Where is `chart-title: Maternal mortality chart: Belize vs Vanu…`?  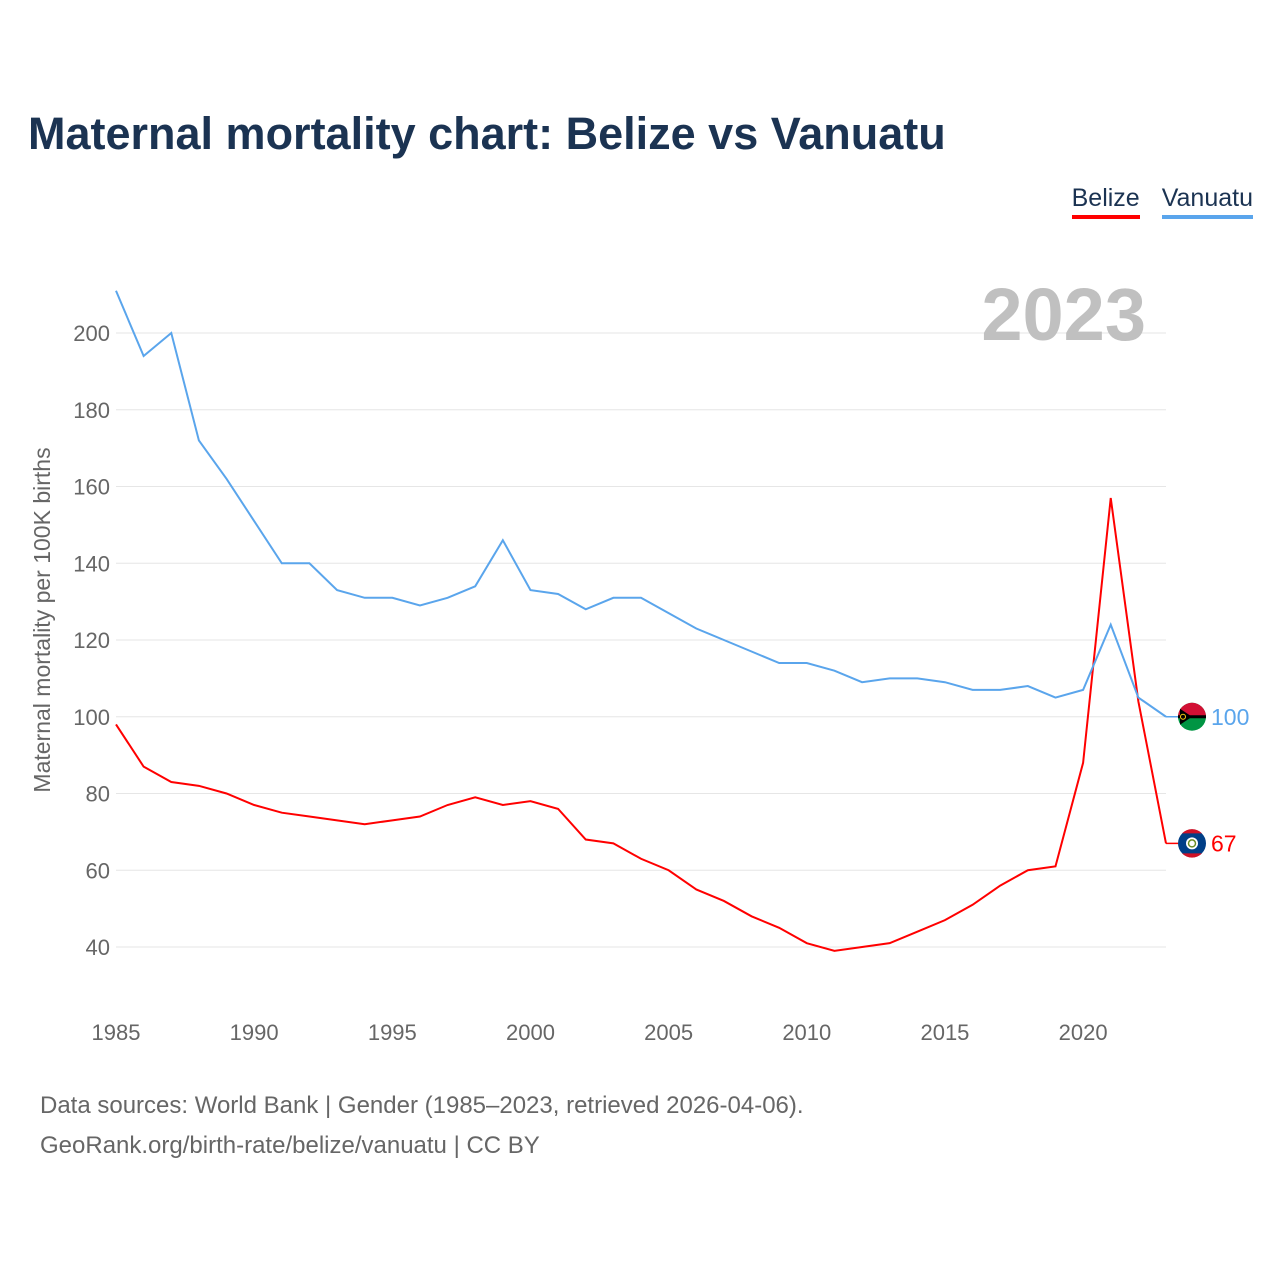 chart-title: Maternal mortality chart: Belize vs Vanu… is located at coordinates (487, 133).